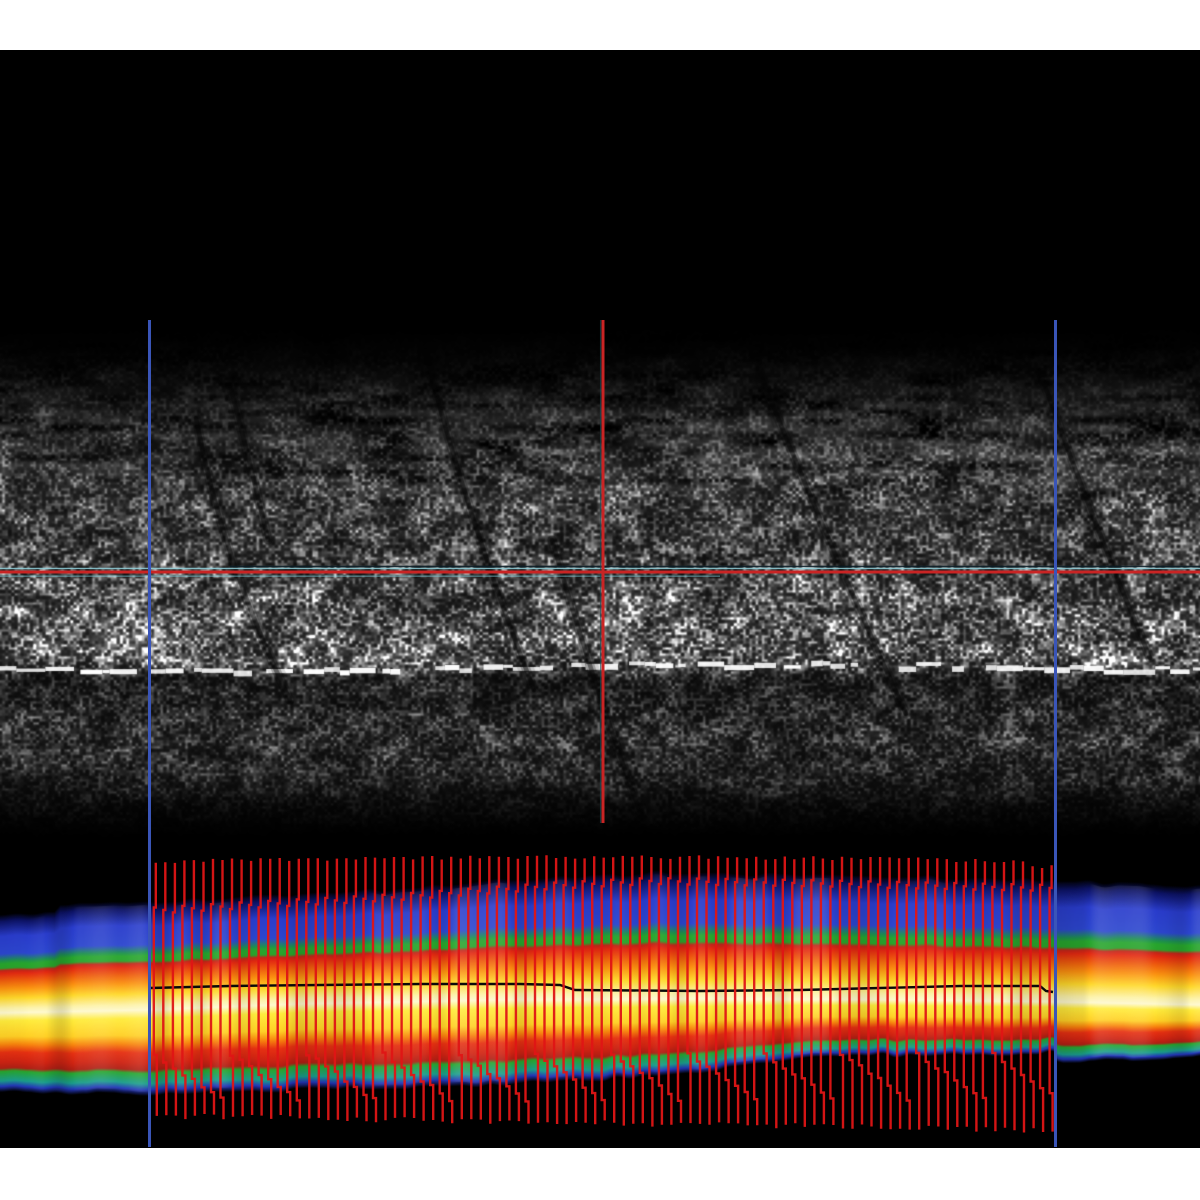 Image resolution: width=1200 pixels, height=1200 pixels. I want to click on beam-centroid-trace, so click(601, 988).